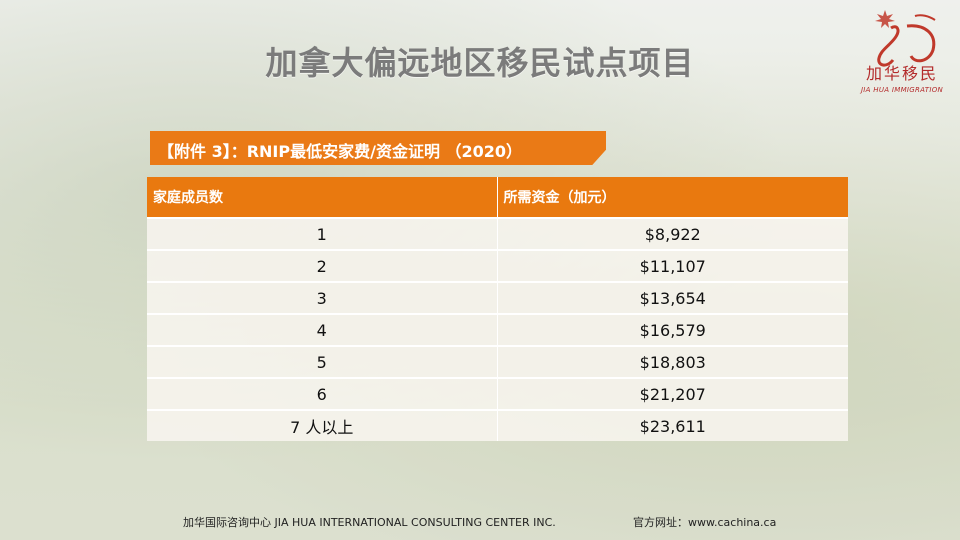 This screenshot has width=960, height=540. What do you see at coordinates (322, 361) in the screenshot?
I see `family-size-cell: 5` at bounding box center [322, 361].